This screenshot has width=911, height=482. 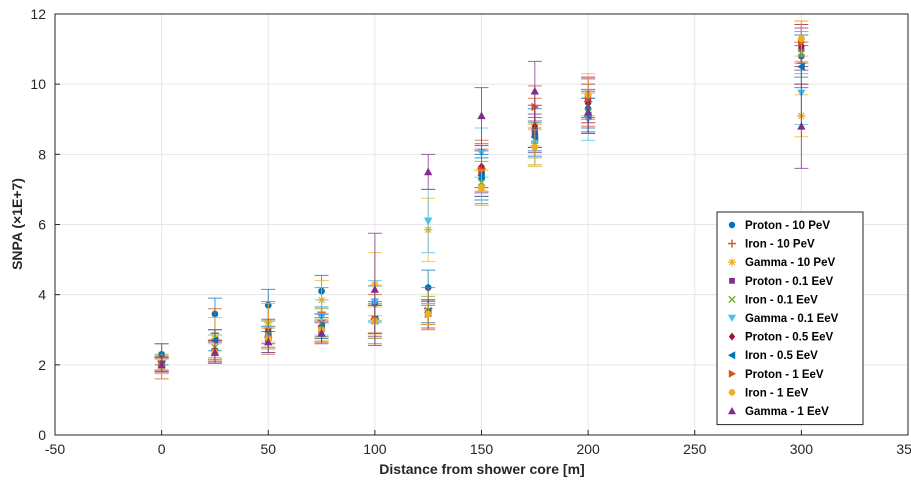 I want to click on legend-label: Gamma - 1 EeV, so click(x=787, y=412).